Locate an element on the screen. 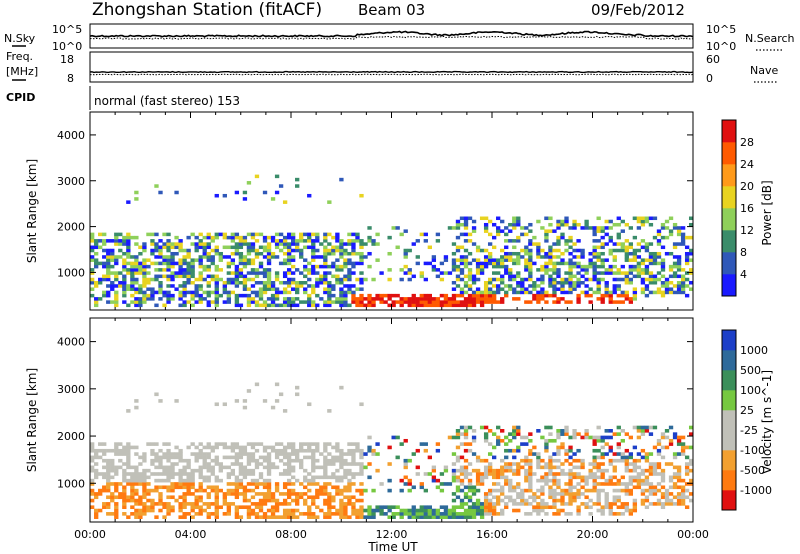  colorbar-tick-label: -500 is located at coordinates (752, 470).